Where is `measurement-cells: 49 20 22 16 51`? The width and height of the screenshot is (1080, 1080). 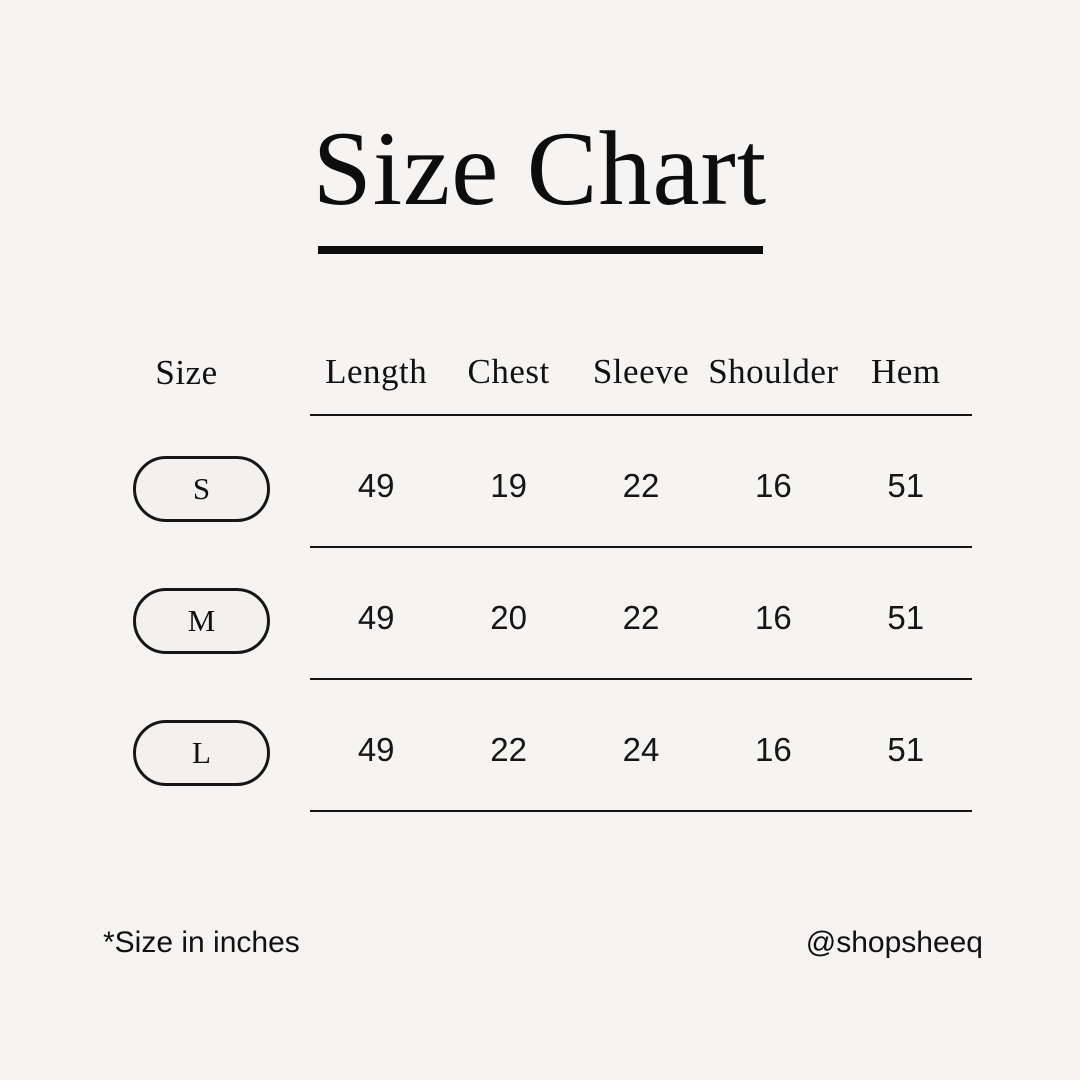
measurement-cells: 49 20 22 16 51 is located at coordinates (641, 614).